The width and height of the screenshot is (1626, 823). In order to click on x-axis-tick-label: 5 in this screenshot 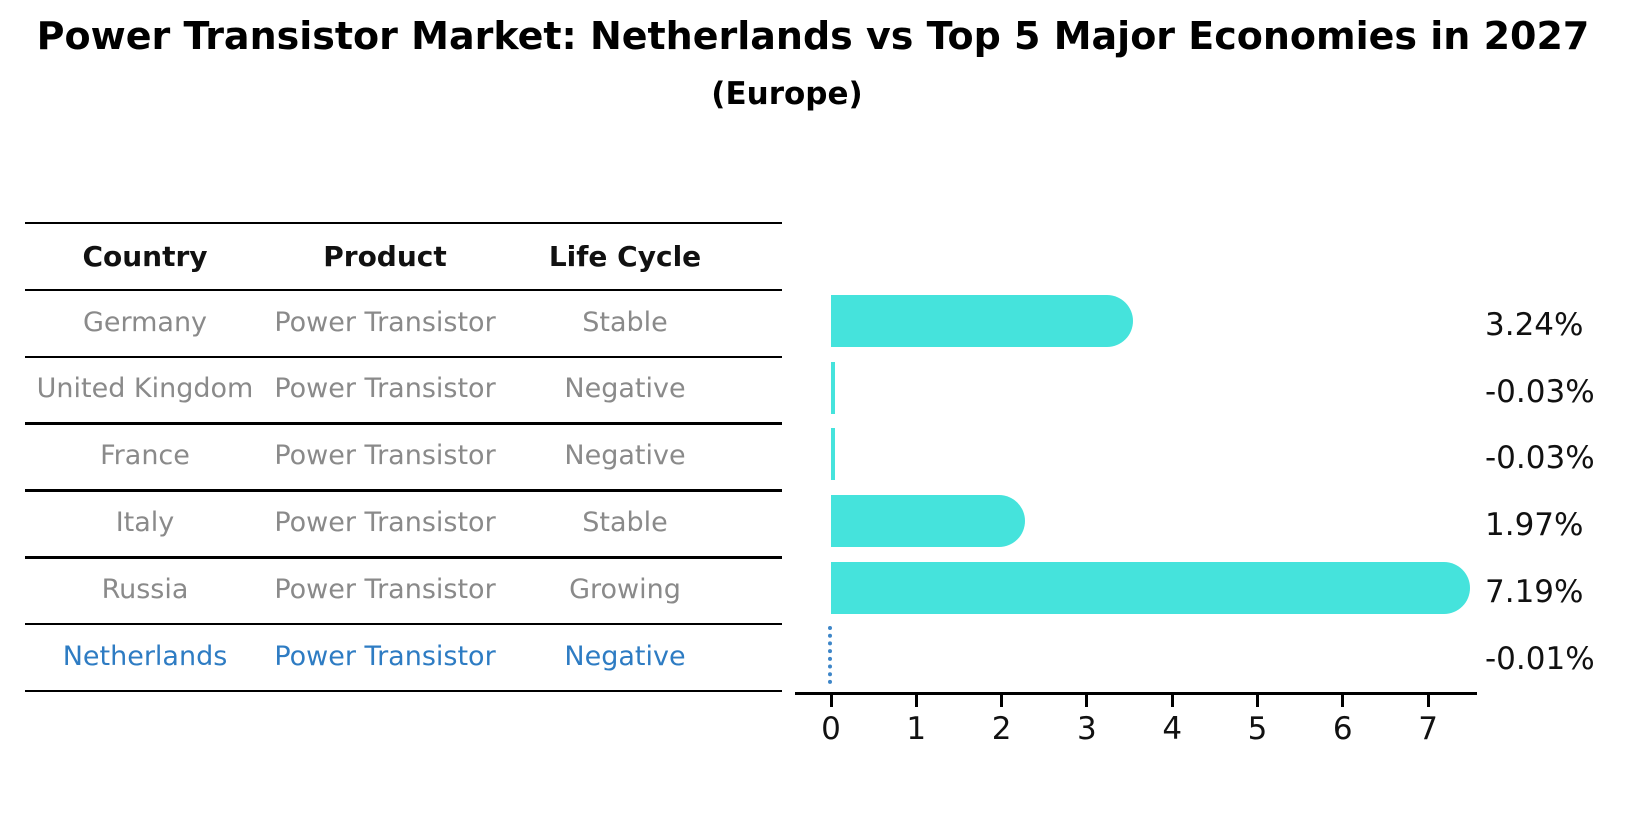, I will do `click(1257, 729)`.